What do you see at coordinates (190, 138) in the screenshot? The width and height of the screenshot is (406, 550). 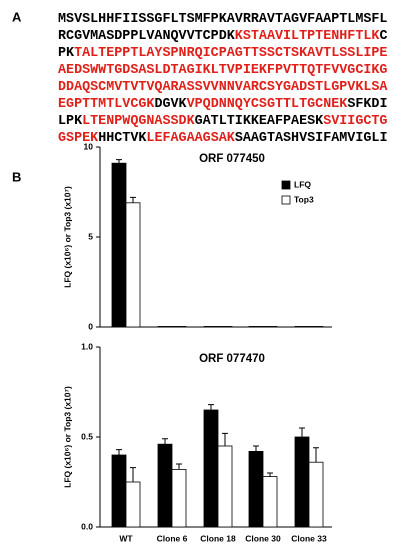 I see `sequence-segment: LEFAGAAGSAK` at bounding box center [190, 138].